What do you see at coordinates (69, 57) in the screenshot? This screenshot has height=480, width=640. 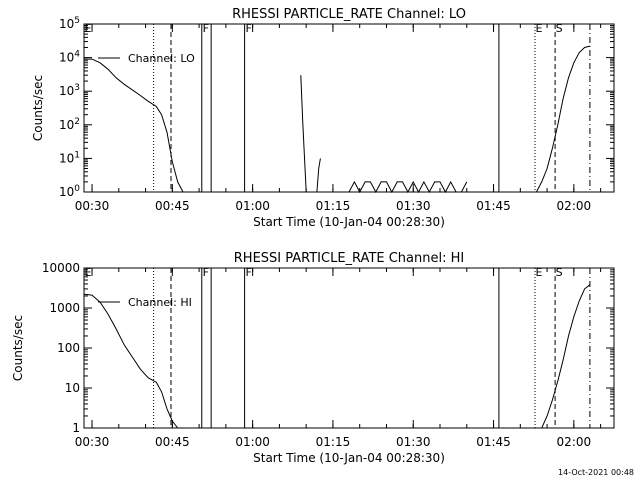 I see `y-tick-label: 10⁴` at bounding box center [69, 57].